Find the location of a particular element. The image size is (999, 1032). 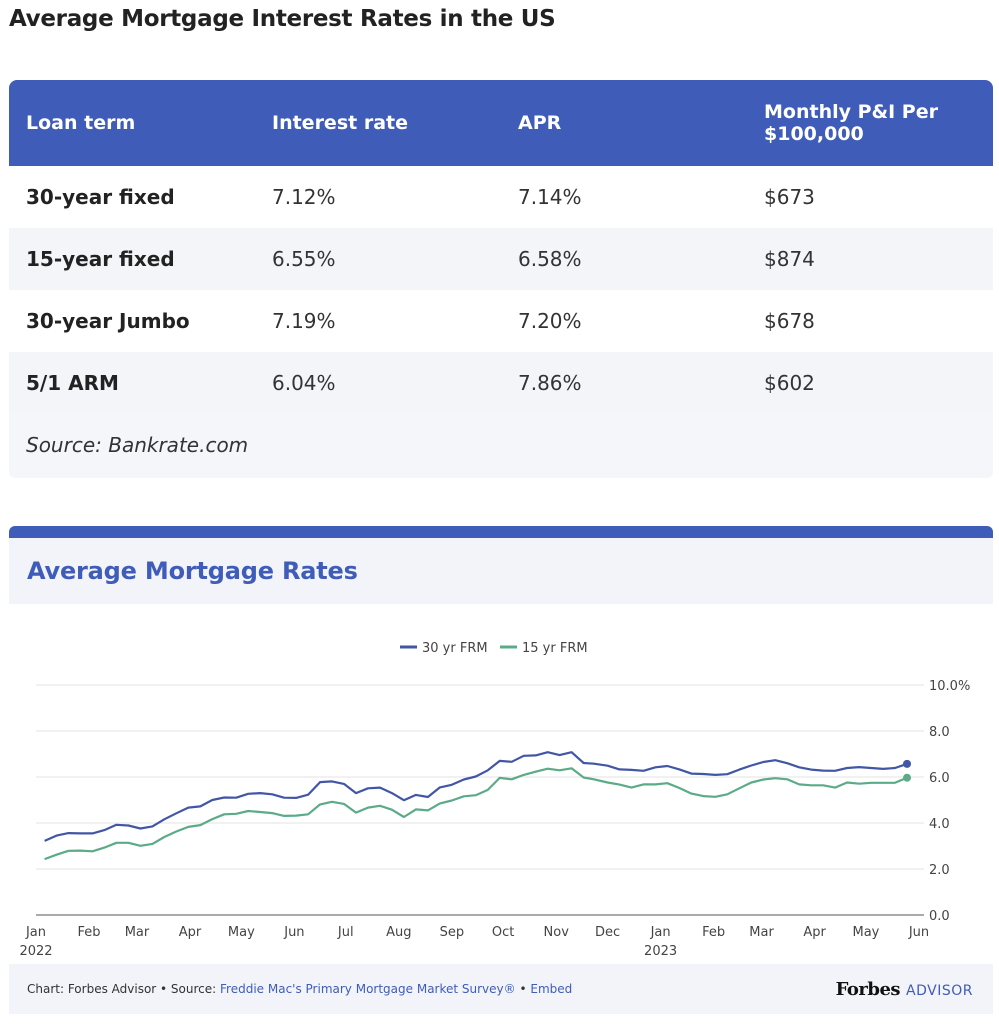

table-row: 30-year Jumbo 7.19% 7.20% $678 is located at coordinates (501, 321).